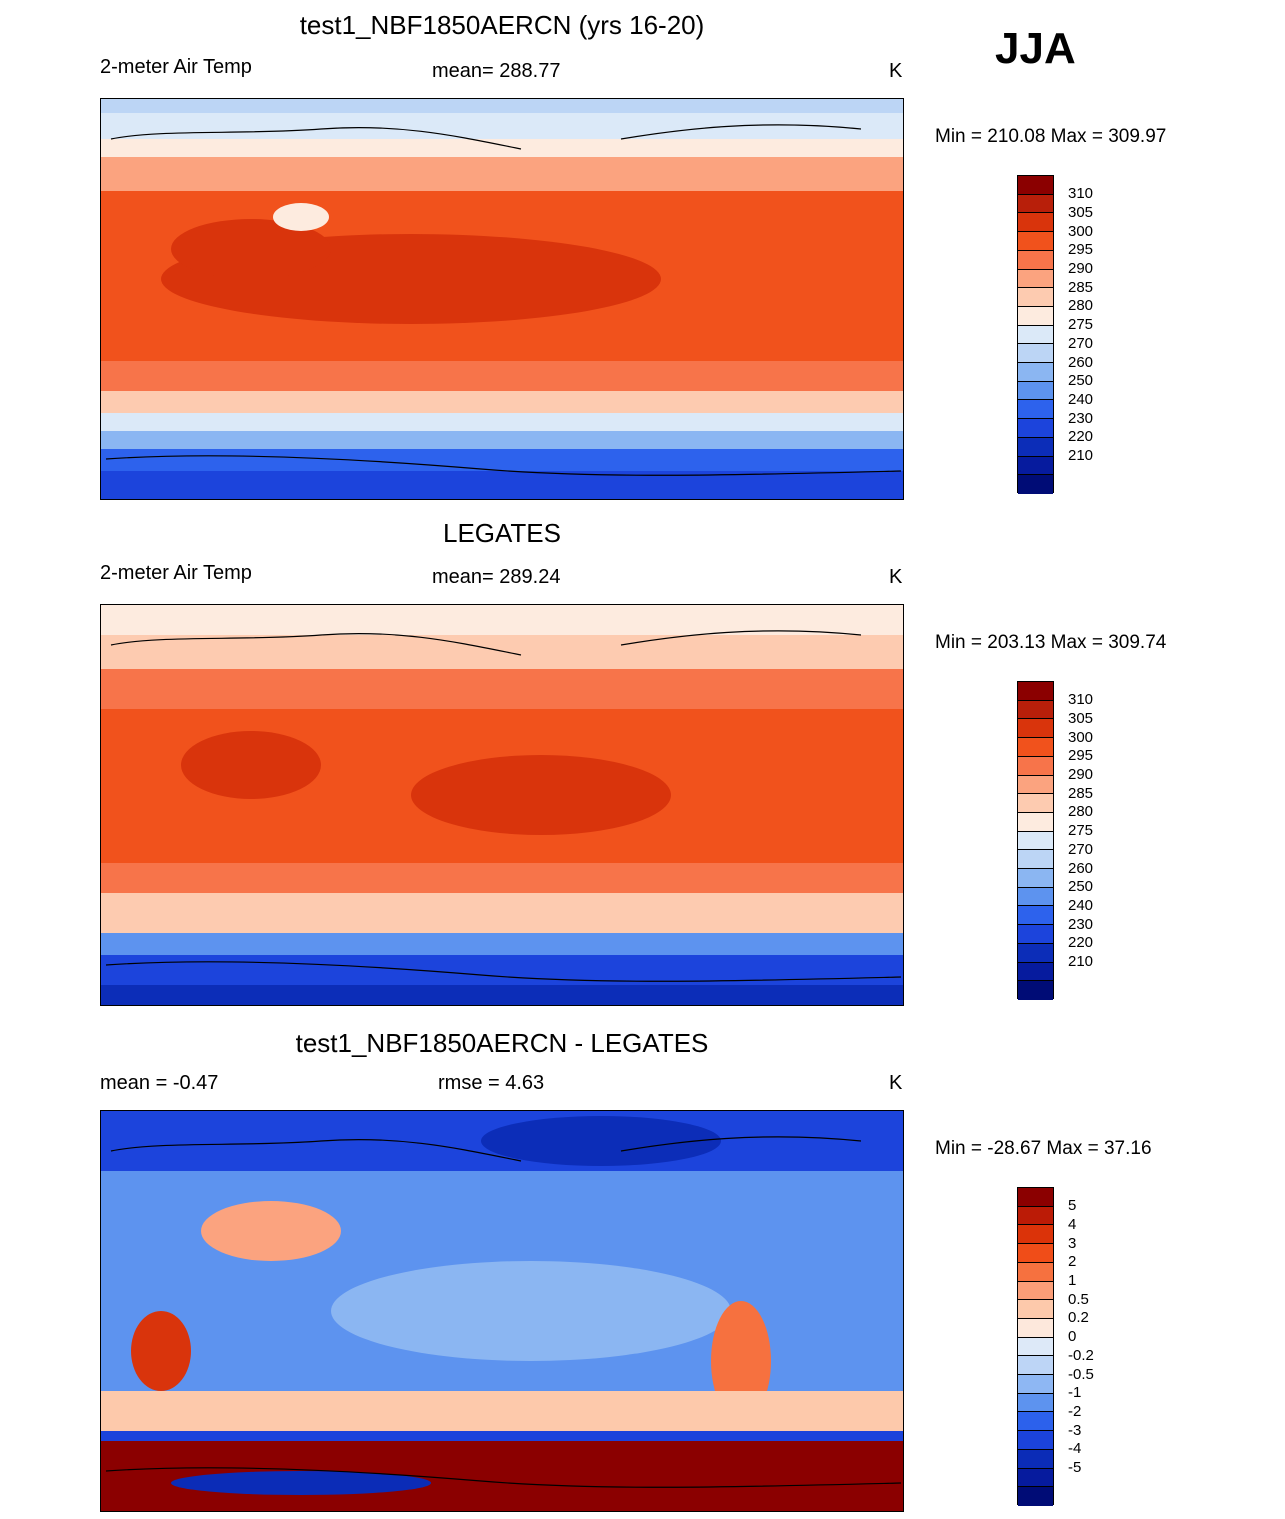 The width and height of the screenshot is (1285, 1519). I want to click on panel-3-units: K, so click(896, 1083).